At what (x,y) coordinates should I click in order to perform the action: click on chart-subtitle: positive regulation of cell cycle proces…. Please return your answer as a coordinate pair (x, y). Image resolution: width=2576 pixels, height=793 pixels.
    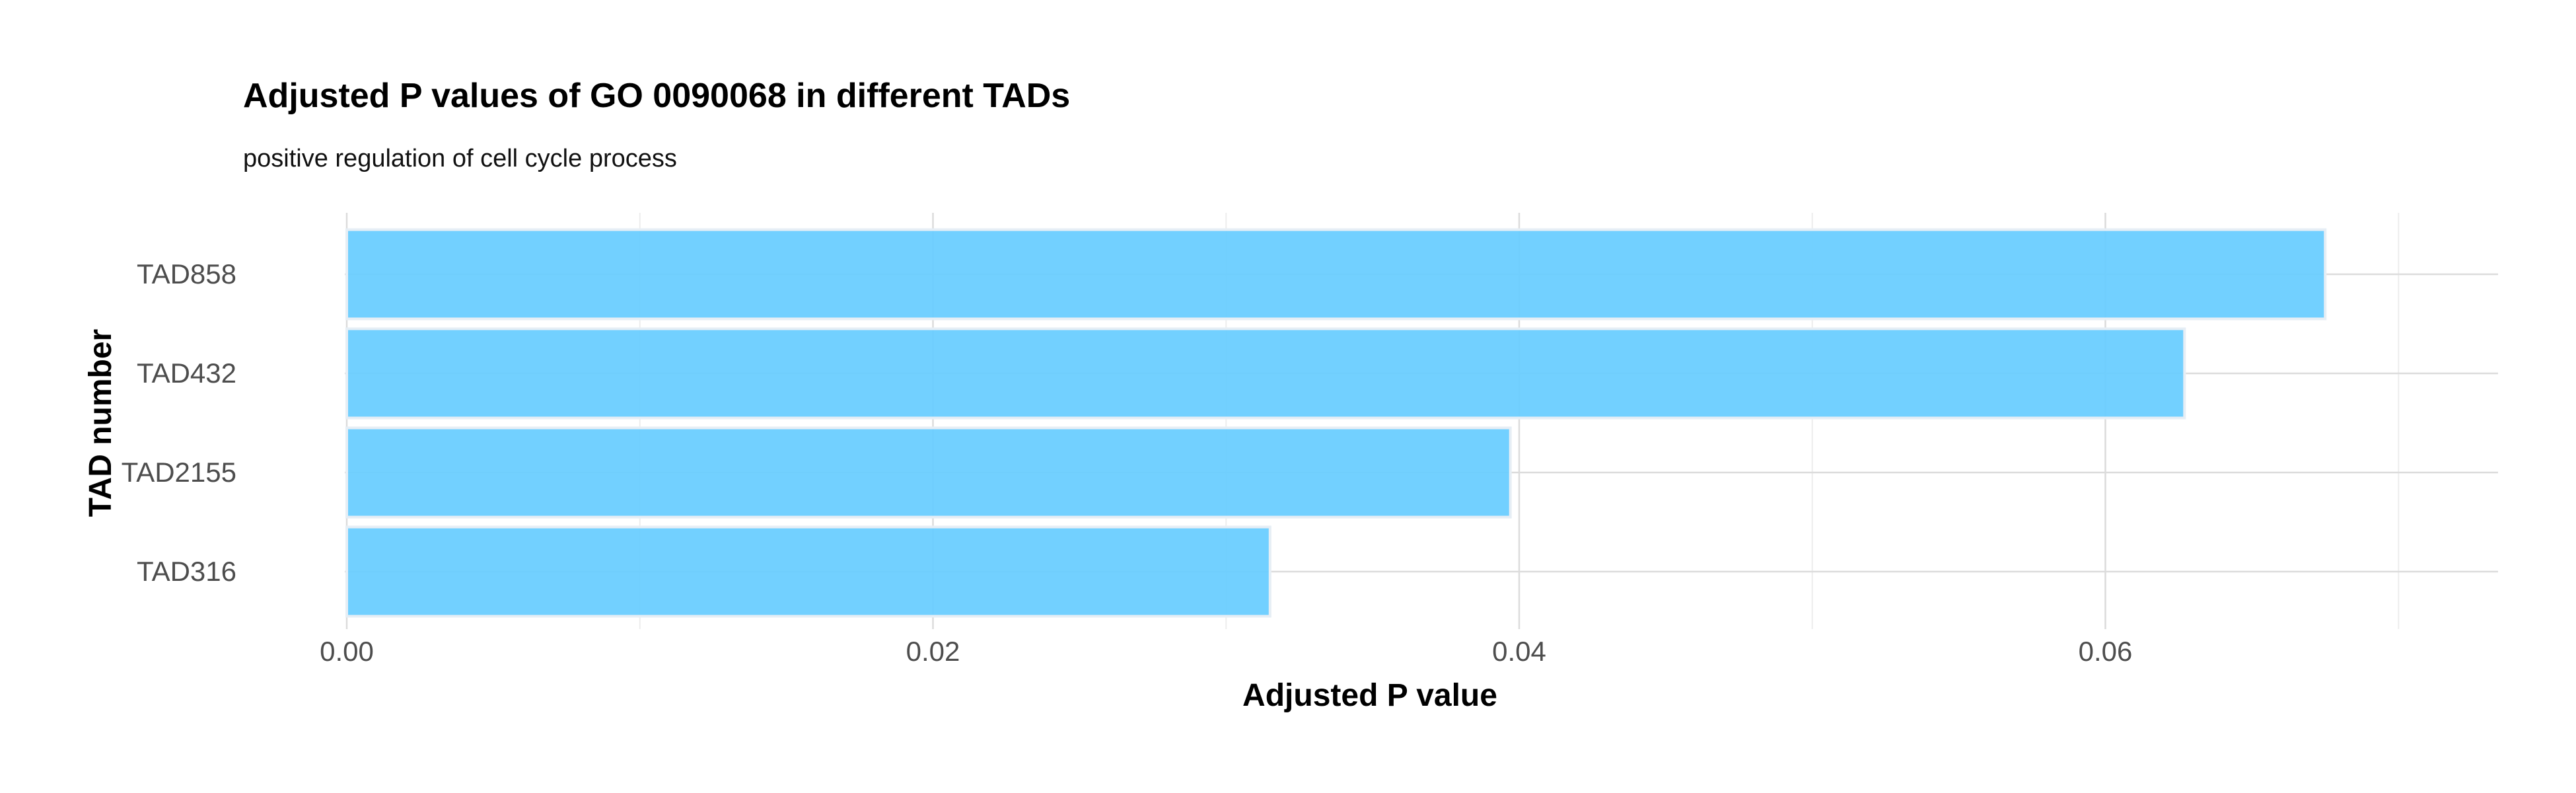
    Looking at the image, I should click on (460, 159).